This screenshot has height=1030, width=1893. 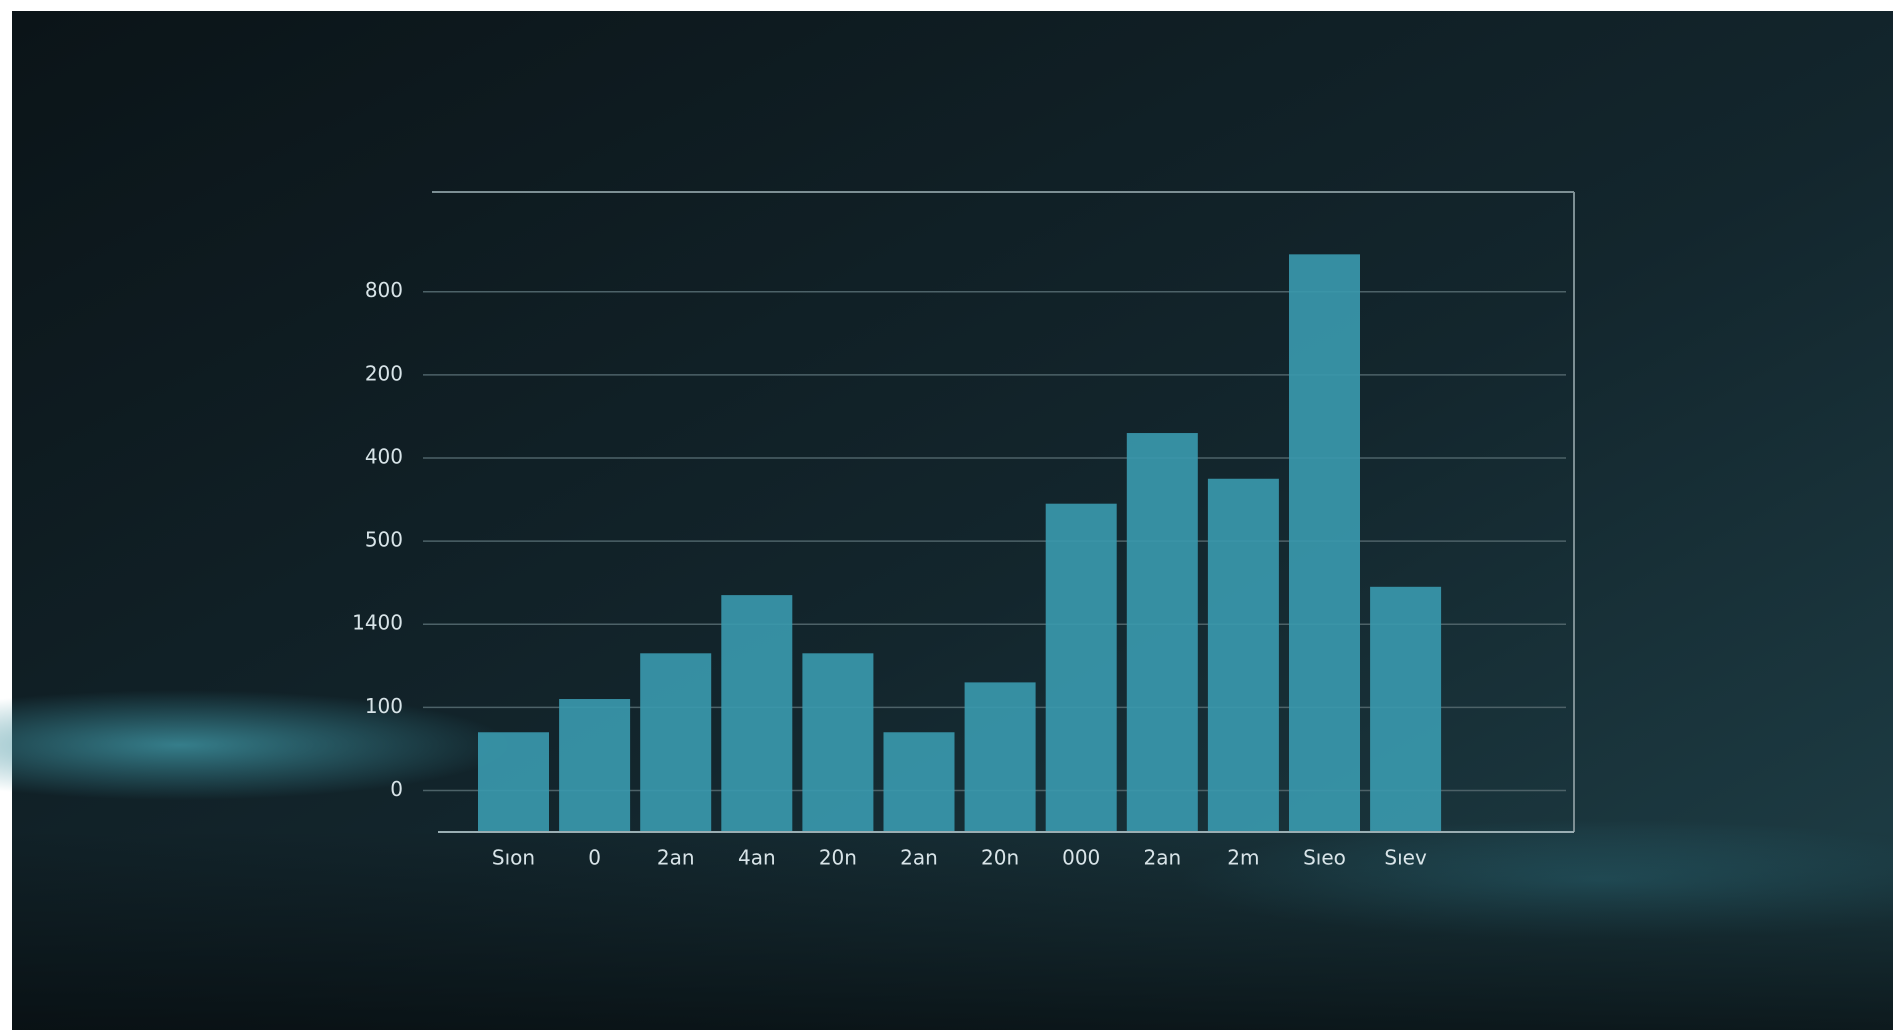 I want to click on y-tick-label: 1400, so click(x=377, y=623).